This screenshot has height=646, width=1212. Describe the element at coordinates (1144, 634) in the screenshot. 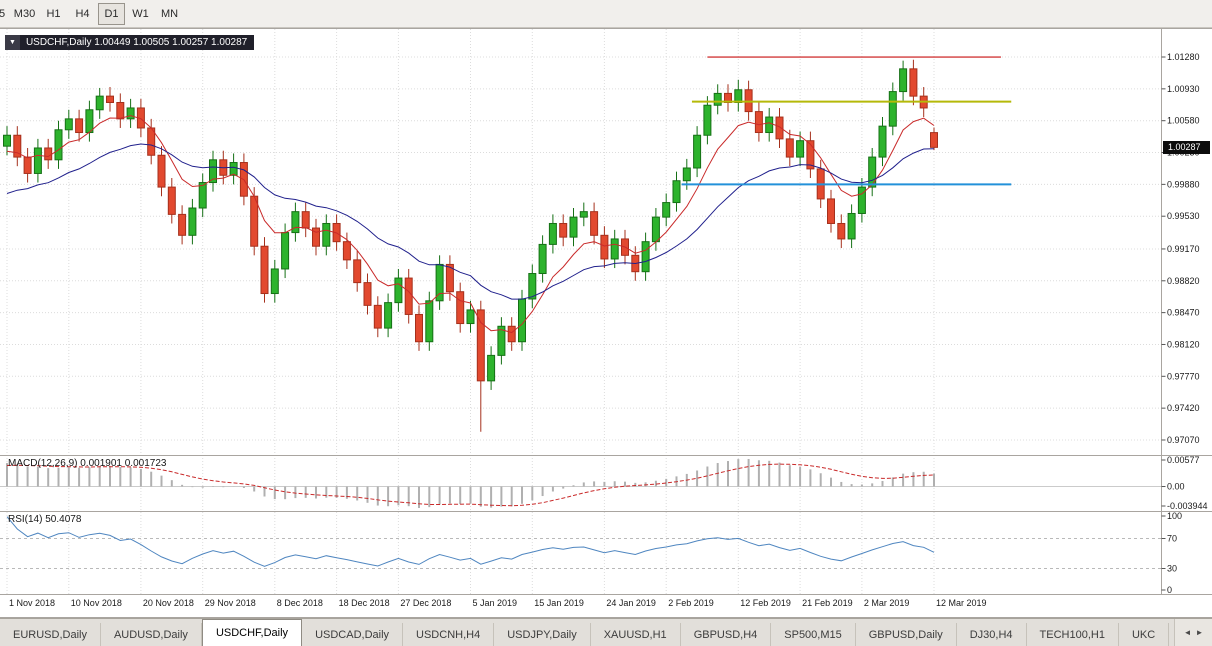

I see `chart-tab-ukc: UKC` at that location.